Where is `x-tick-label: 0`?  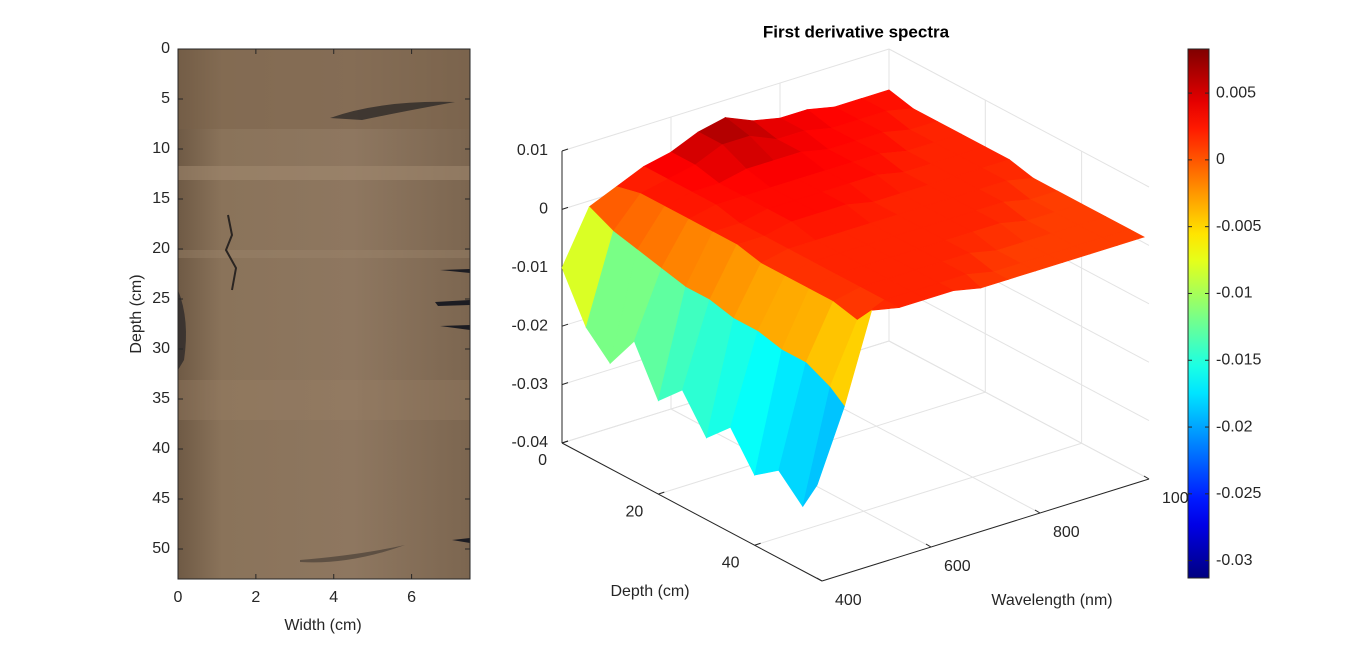
x-tick-label: 0 is located at coordinates (178, 597).